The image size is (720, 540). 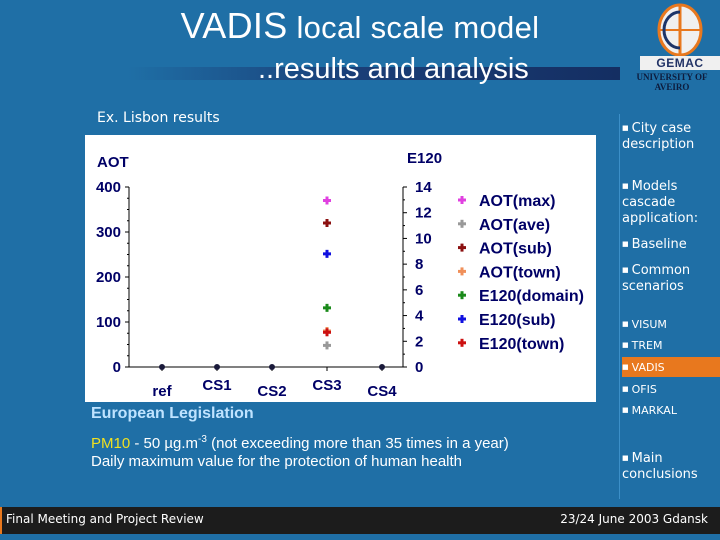 I want to click on gemac-logo-icon, so click(x=680, y=30).